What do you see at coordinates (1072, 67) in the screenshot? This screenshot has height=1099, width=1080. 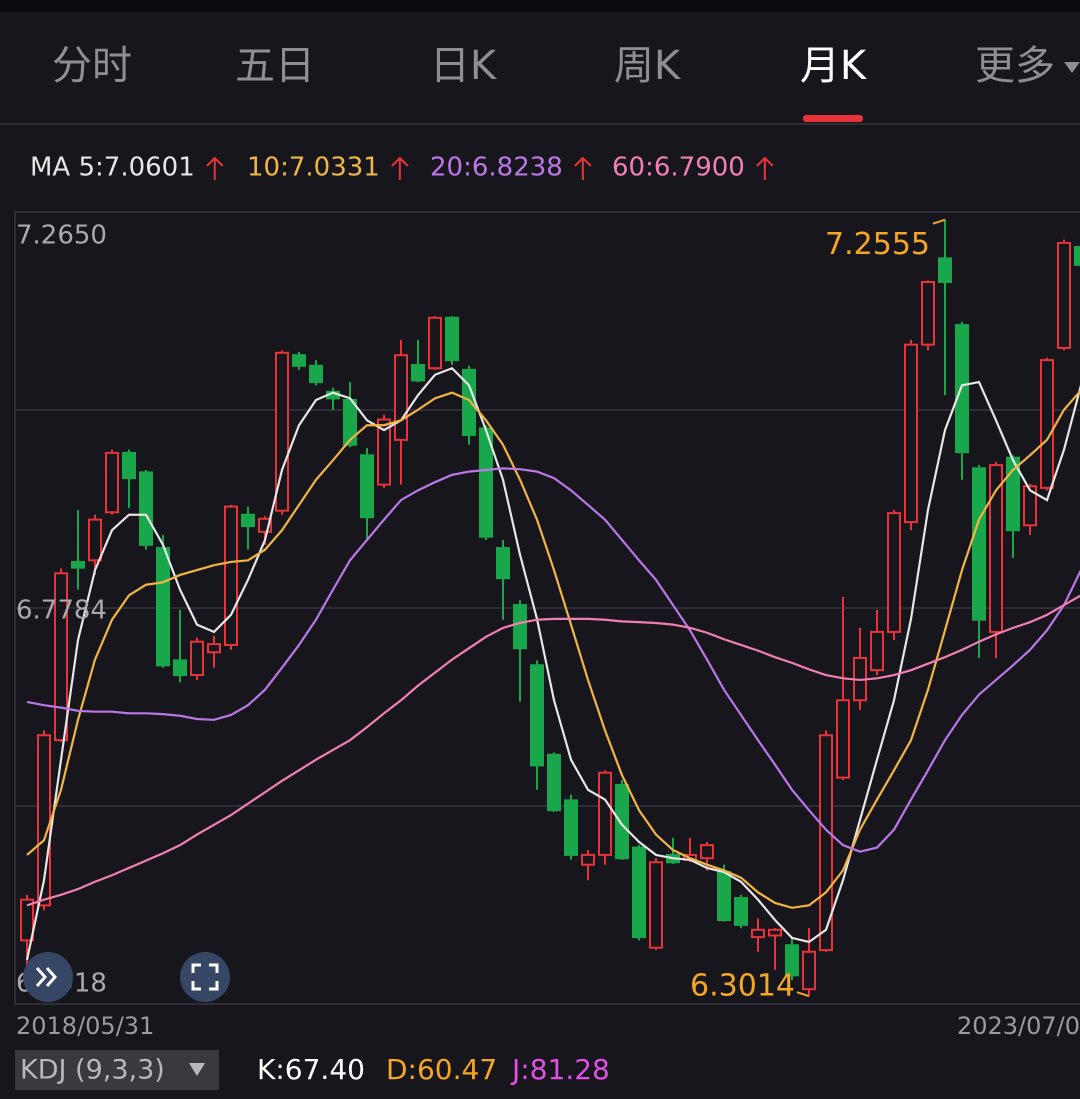 I see `more-arrow` at bounding box center [1072, 67].